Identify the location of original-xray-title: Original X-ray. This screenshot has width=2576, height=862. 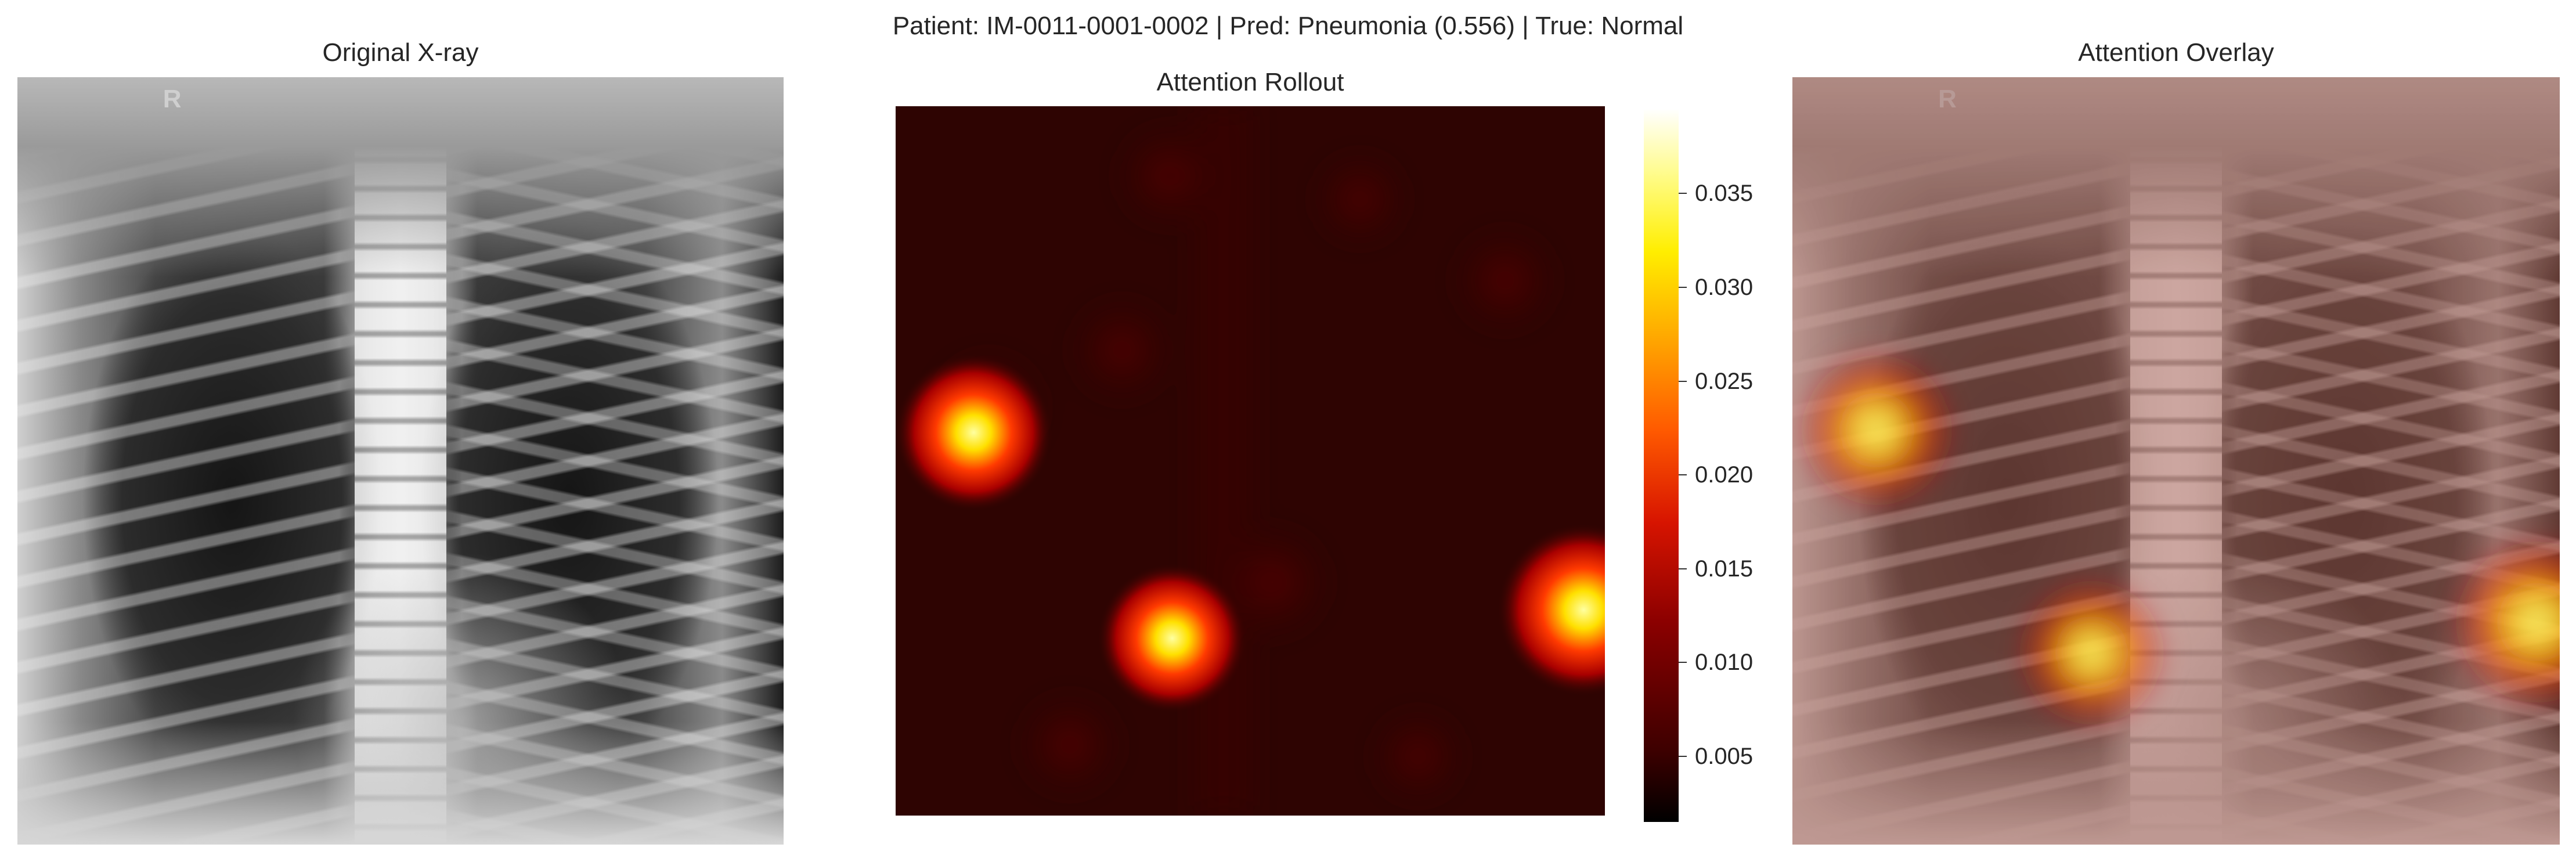
(401, 53).